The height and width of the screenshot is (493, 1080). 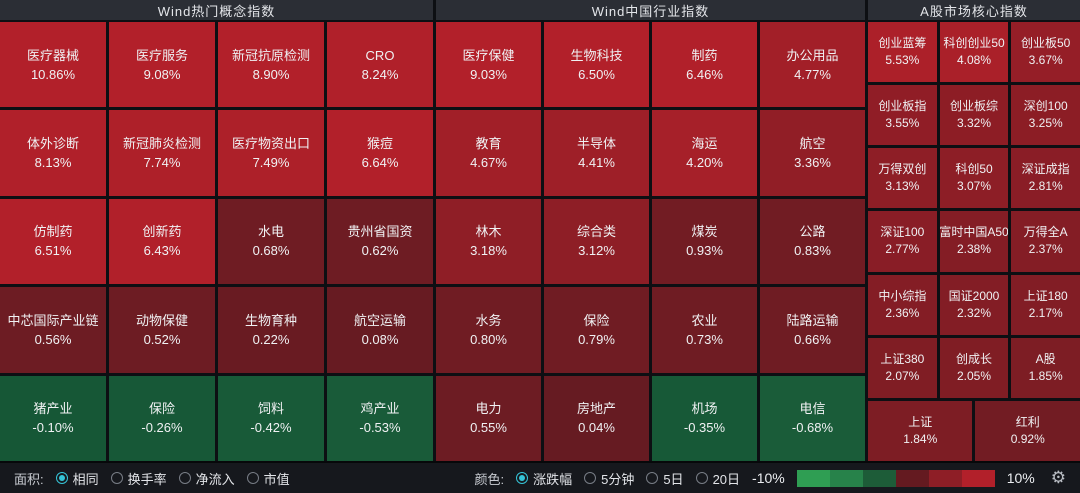 What do you see at coordinates (488, 144) in the screenshot?
I see `cell-index-name: 教育` at bounding box center [488, 144].